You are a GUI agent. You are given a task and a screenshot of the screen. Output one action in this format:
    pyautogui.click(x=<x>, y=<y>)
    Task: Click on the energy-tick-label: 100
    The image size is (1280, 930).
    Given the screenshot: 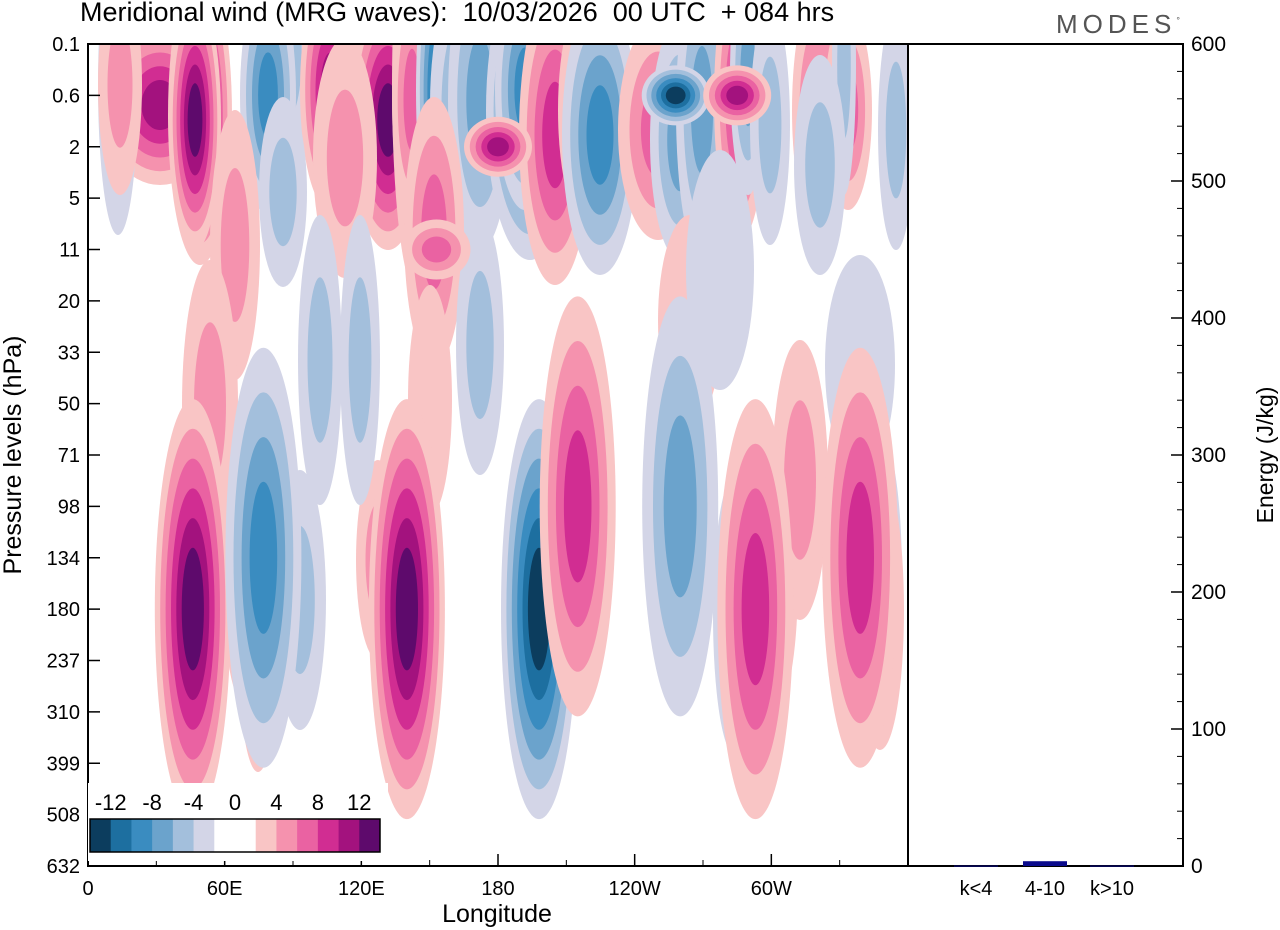 What is the action you would take?
    pyautogui.click(x=1208, y=729)
    